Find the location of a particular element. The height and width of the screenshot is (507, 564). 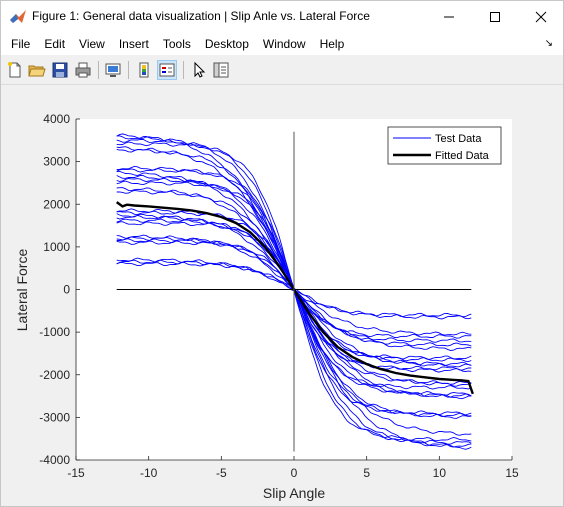

close-button is located at coordinates (541, 17).